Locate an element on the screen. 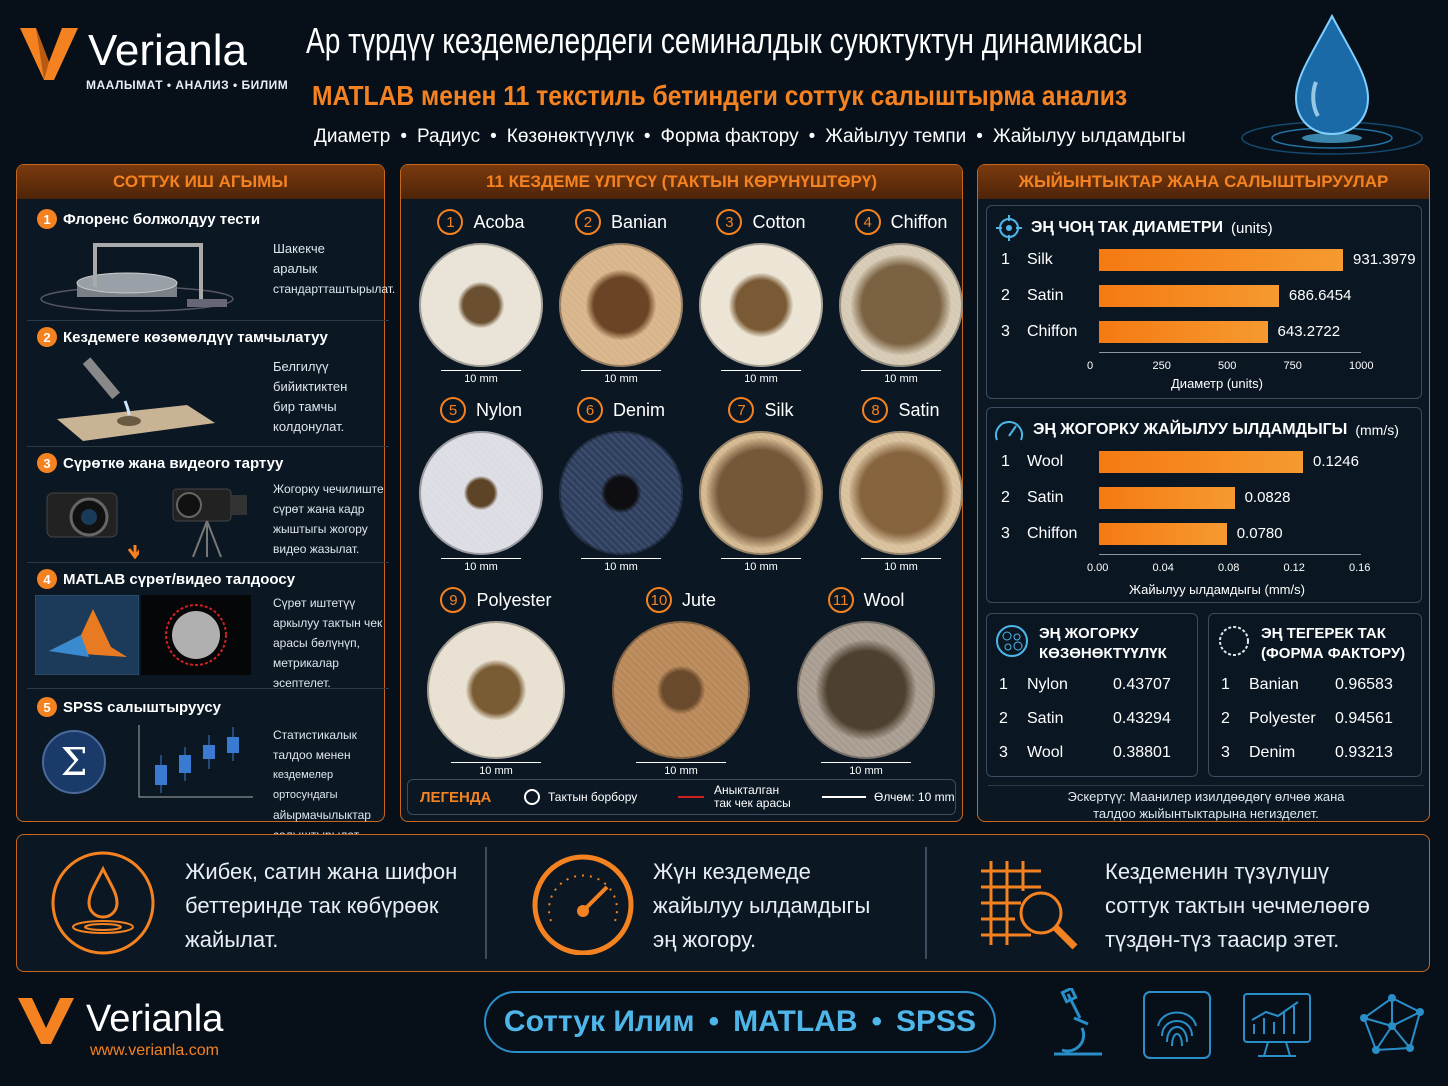 This screenshot has width=1448, height=1086. bar-category: Wool is located at coordinates (1045, 461).